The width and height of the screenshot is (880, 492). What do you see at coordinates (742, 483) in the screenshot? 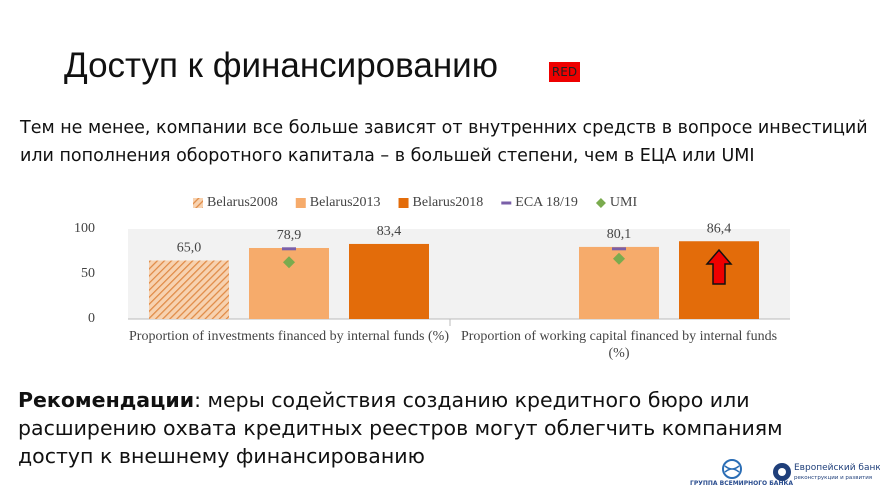
I see `wb-logo-text: ГРУППА ВСЕМИРНОГО БАНКА` at bounding box center [742, 483].